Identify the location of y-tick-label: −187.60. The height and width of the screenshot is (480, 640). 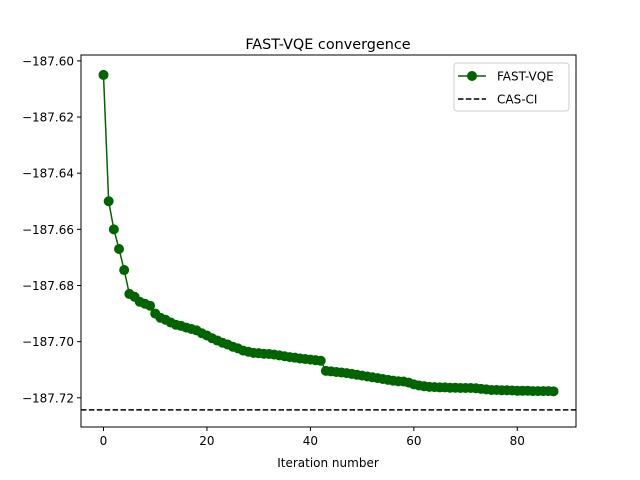
(48, 61).